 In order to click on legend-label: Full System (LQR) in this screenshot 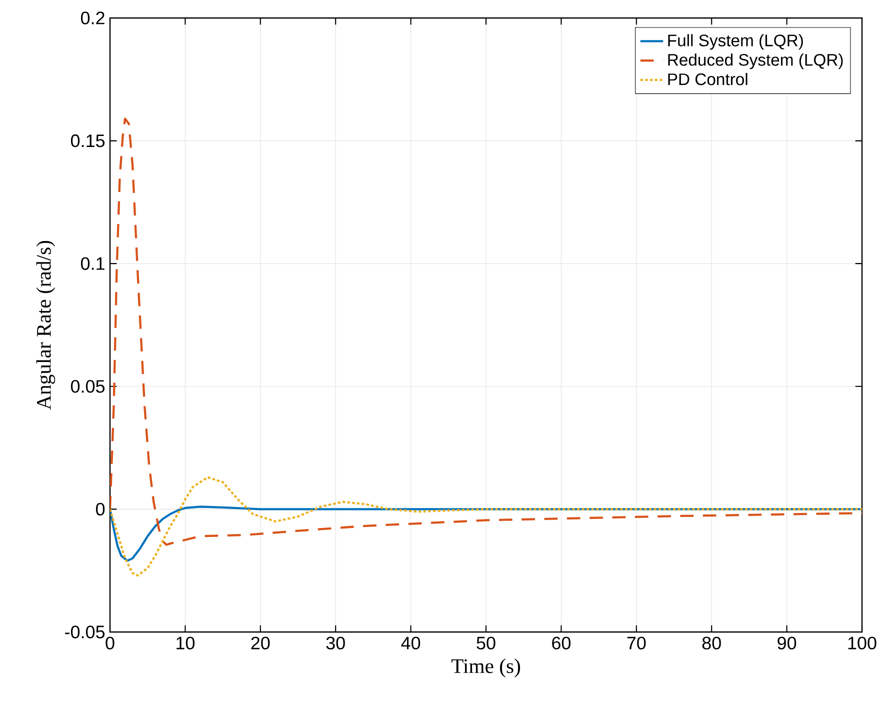, I will do `click(735, 42)`.